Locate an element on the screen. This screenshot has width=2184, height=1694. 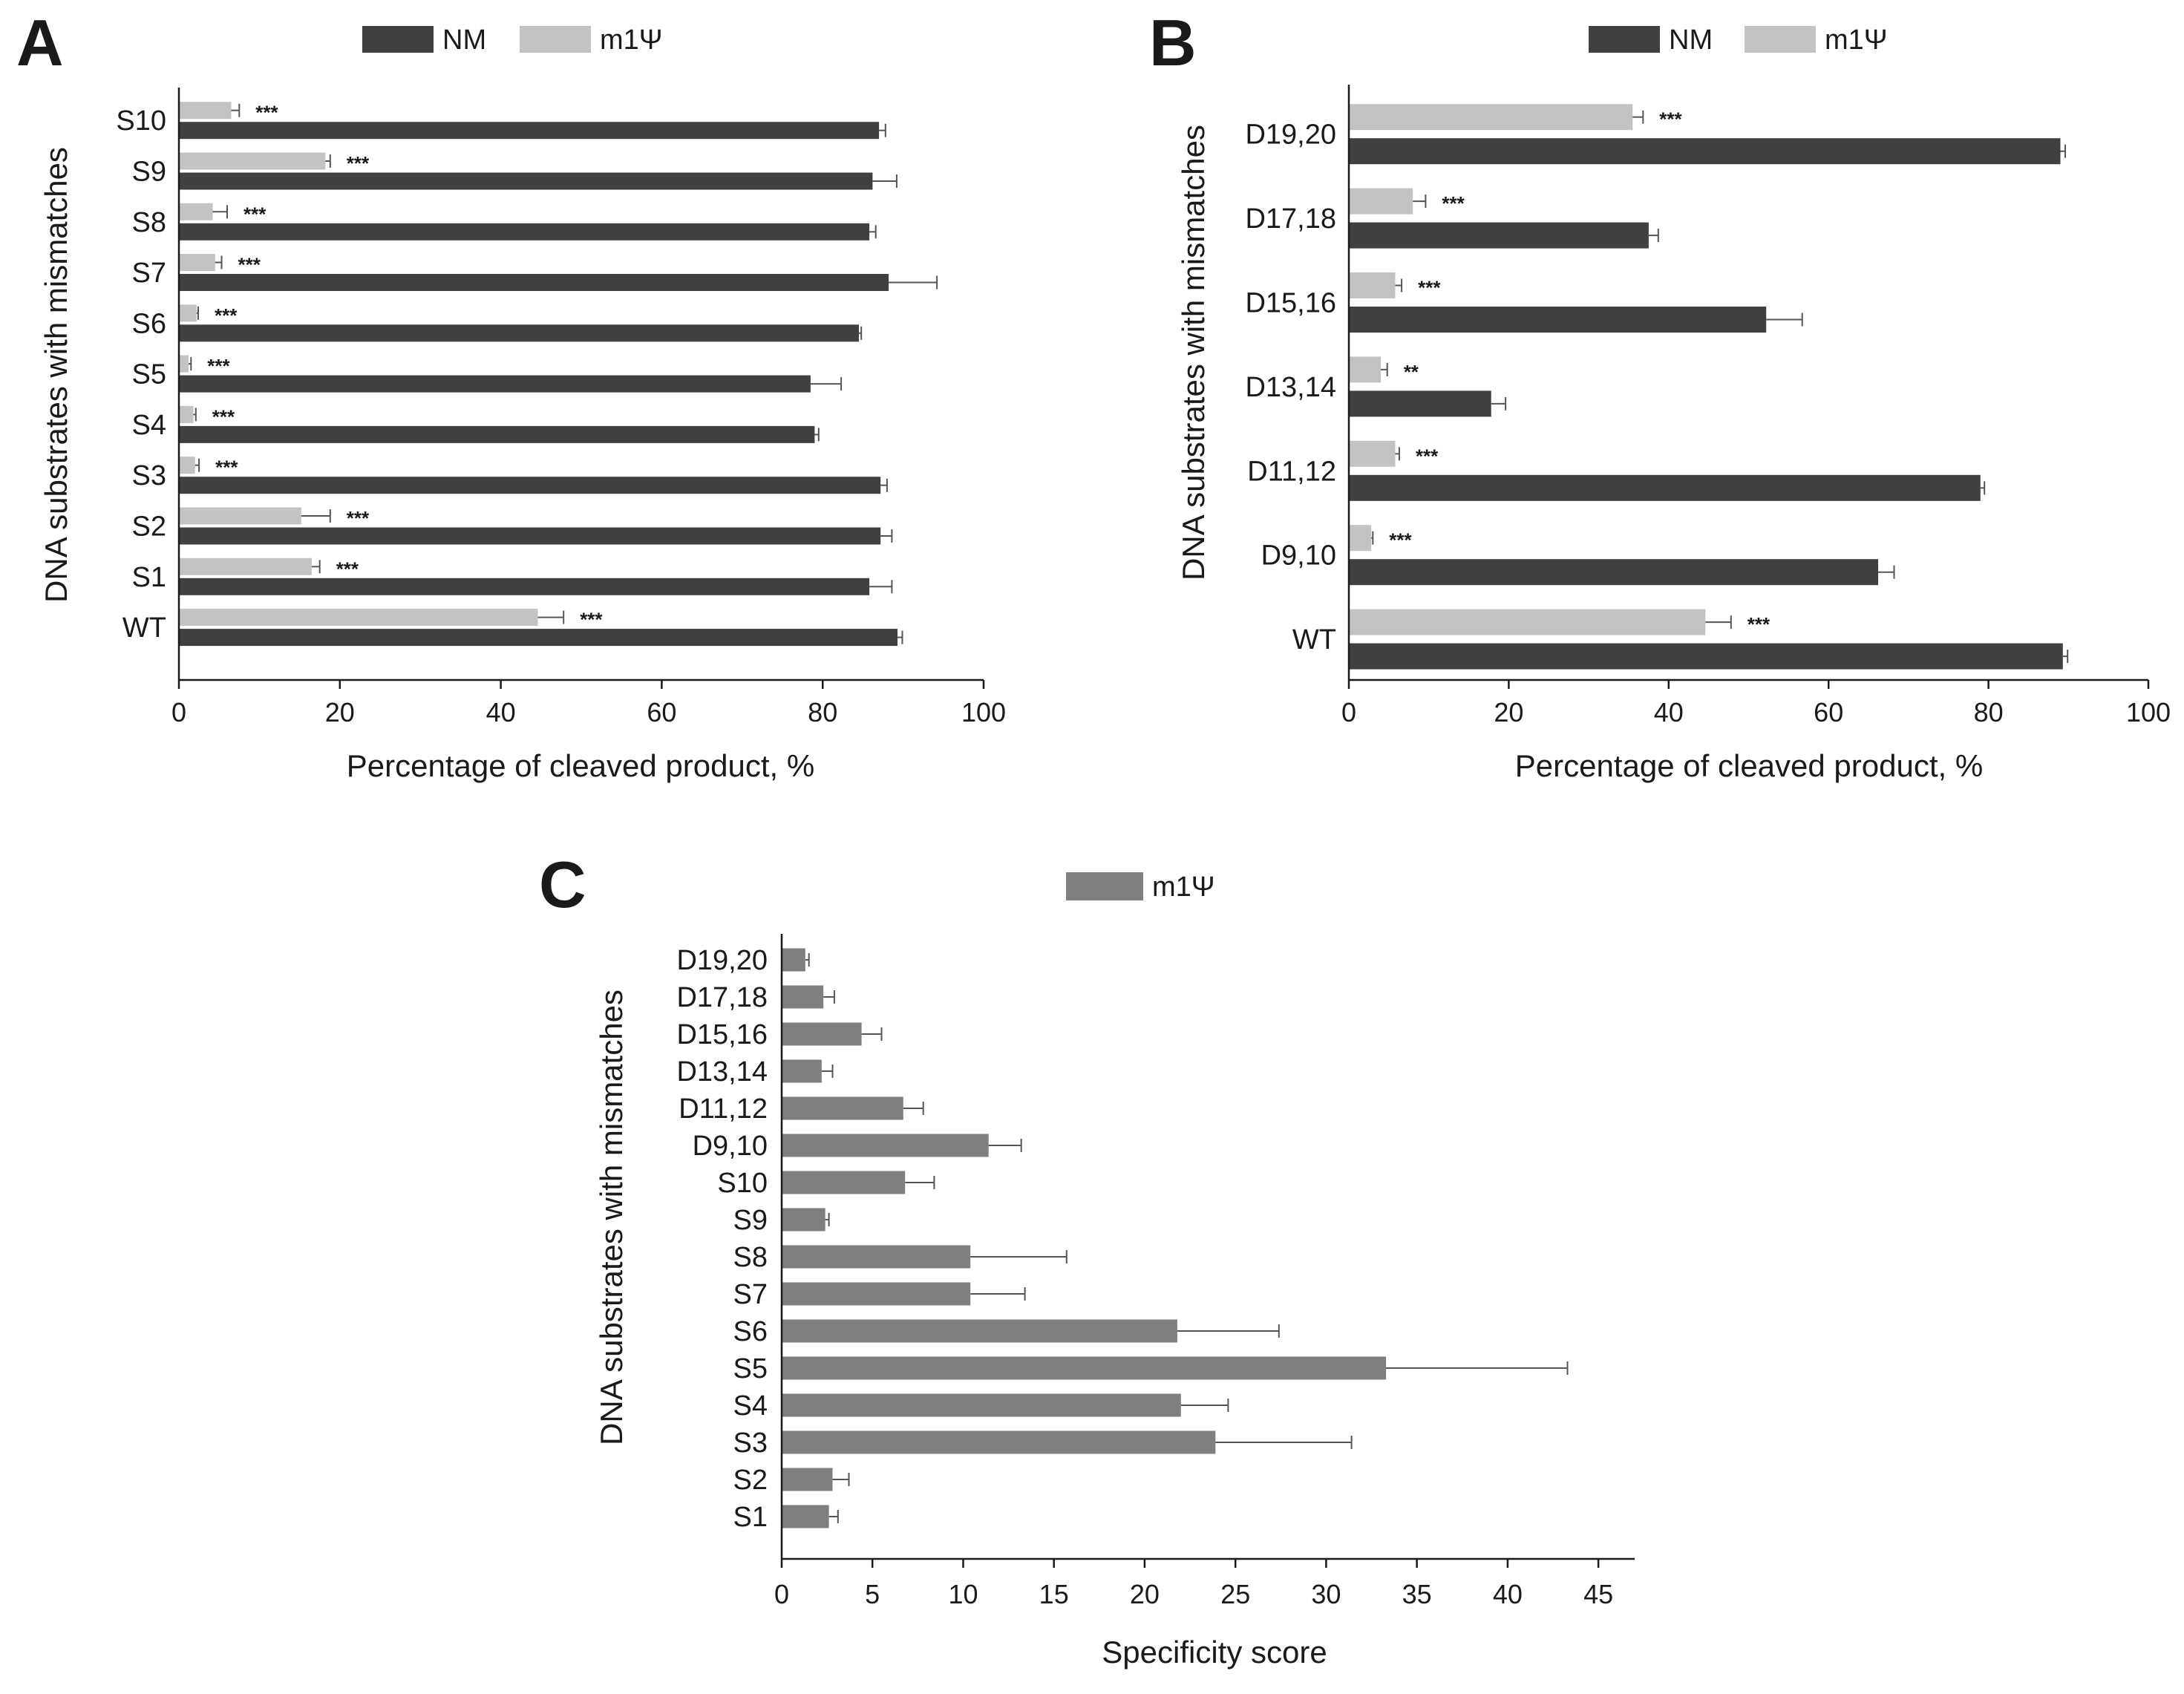
x-tick-label: 15 is located at coordinates (1054, 1594).